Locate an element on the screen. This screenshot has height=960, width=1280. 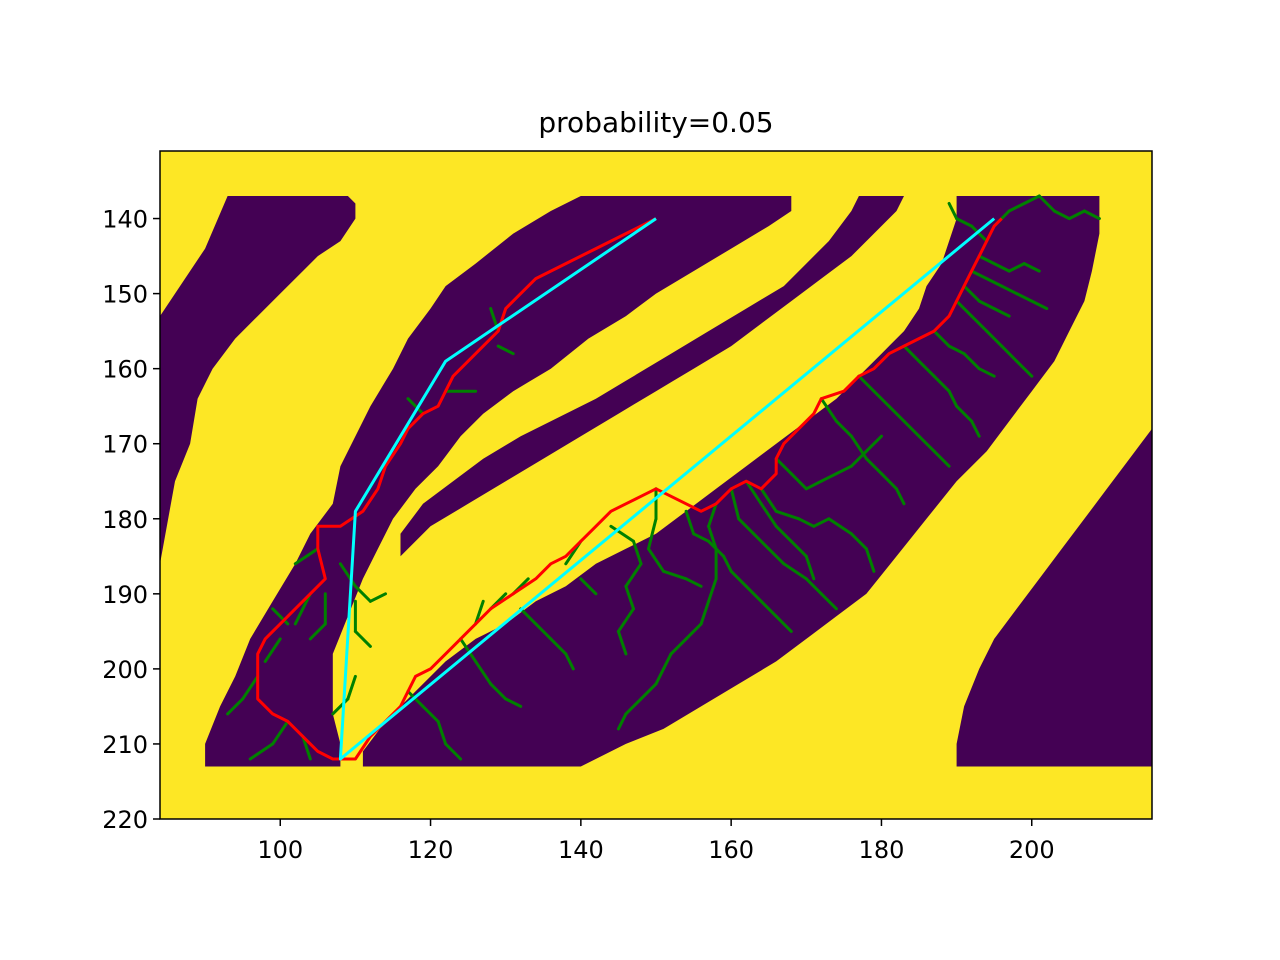
x-tick-label: 200 is located at coordinates (1032, 850).